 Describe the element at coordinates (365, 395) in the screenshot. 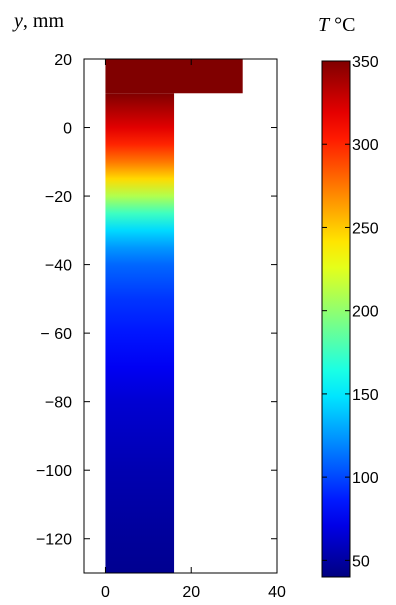

I see `colorbar-tick-label: 150` at that location.